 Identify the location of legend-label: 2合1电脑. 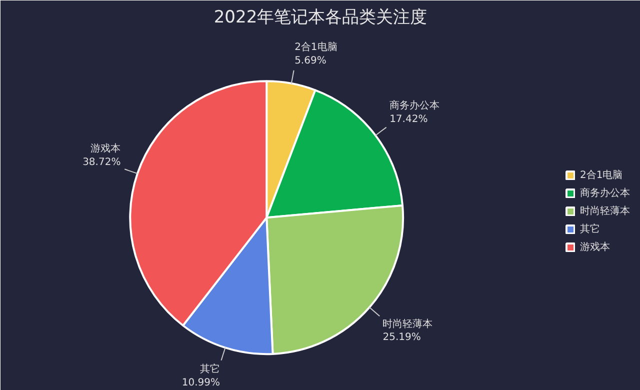
(601, 175).